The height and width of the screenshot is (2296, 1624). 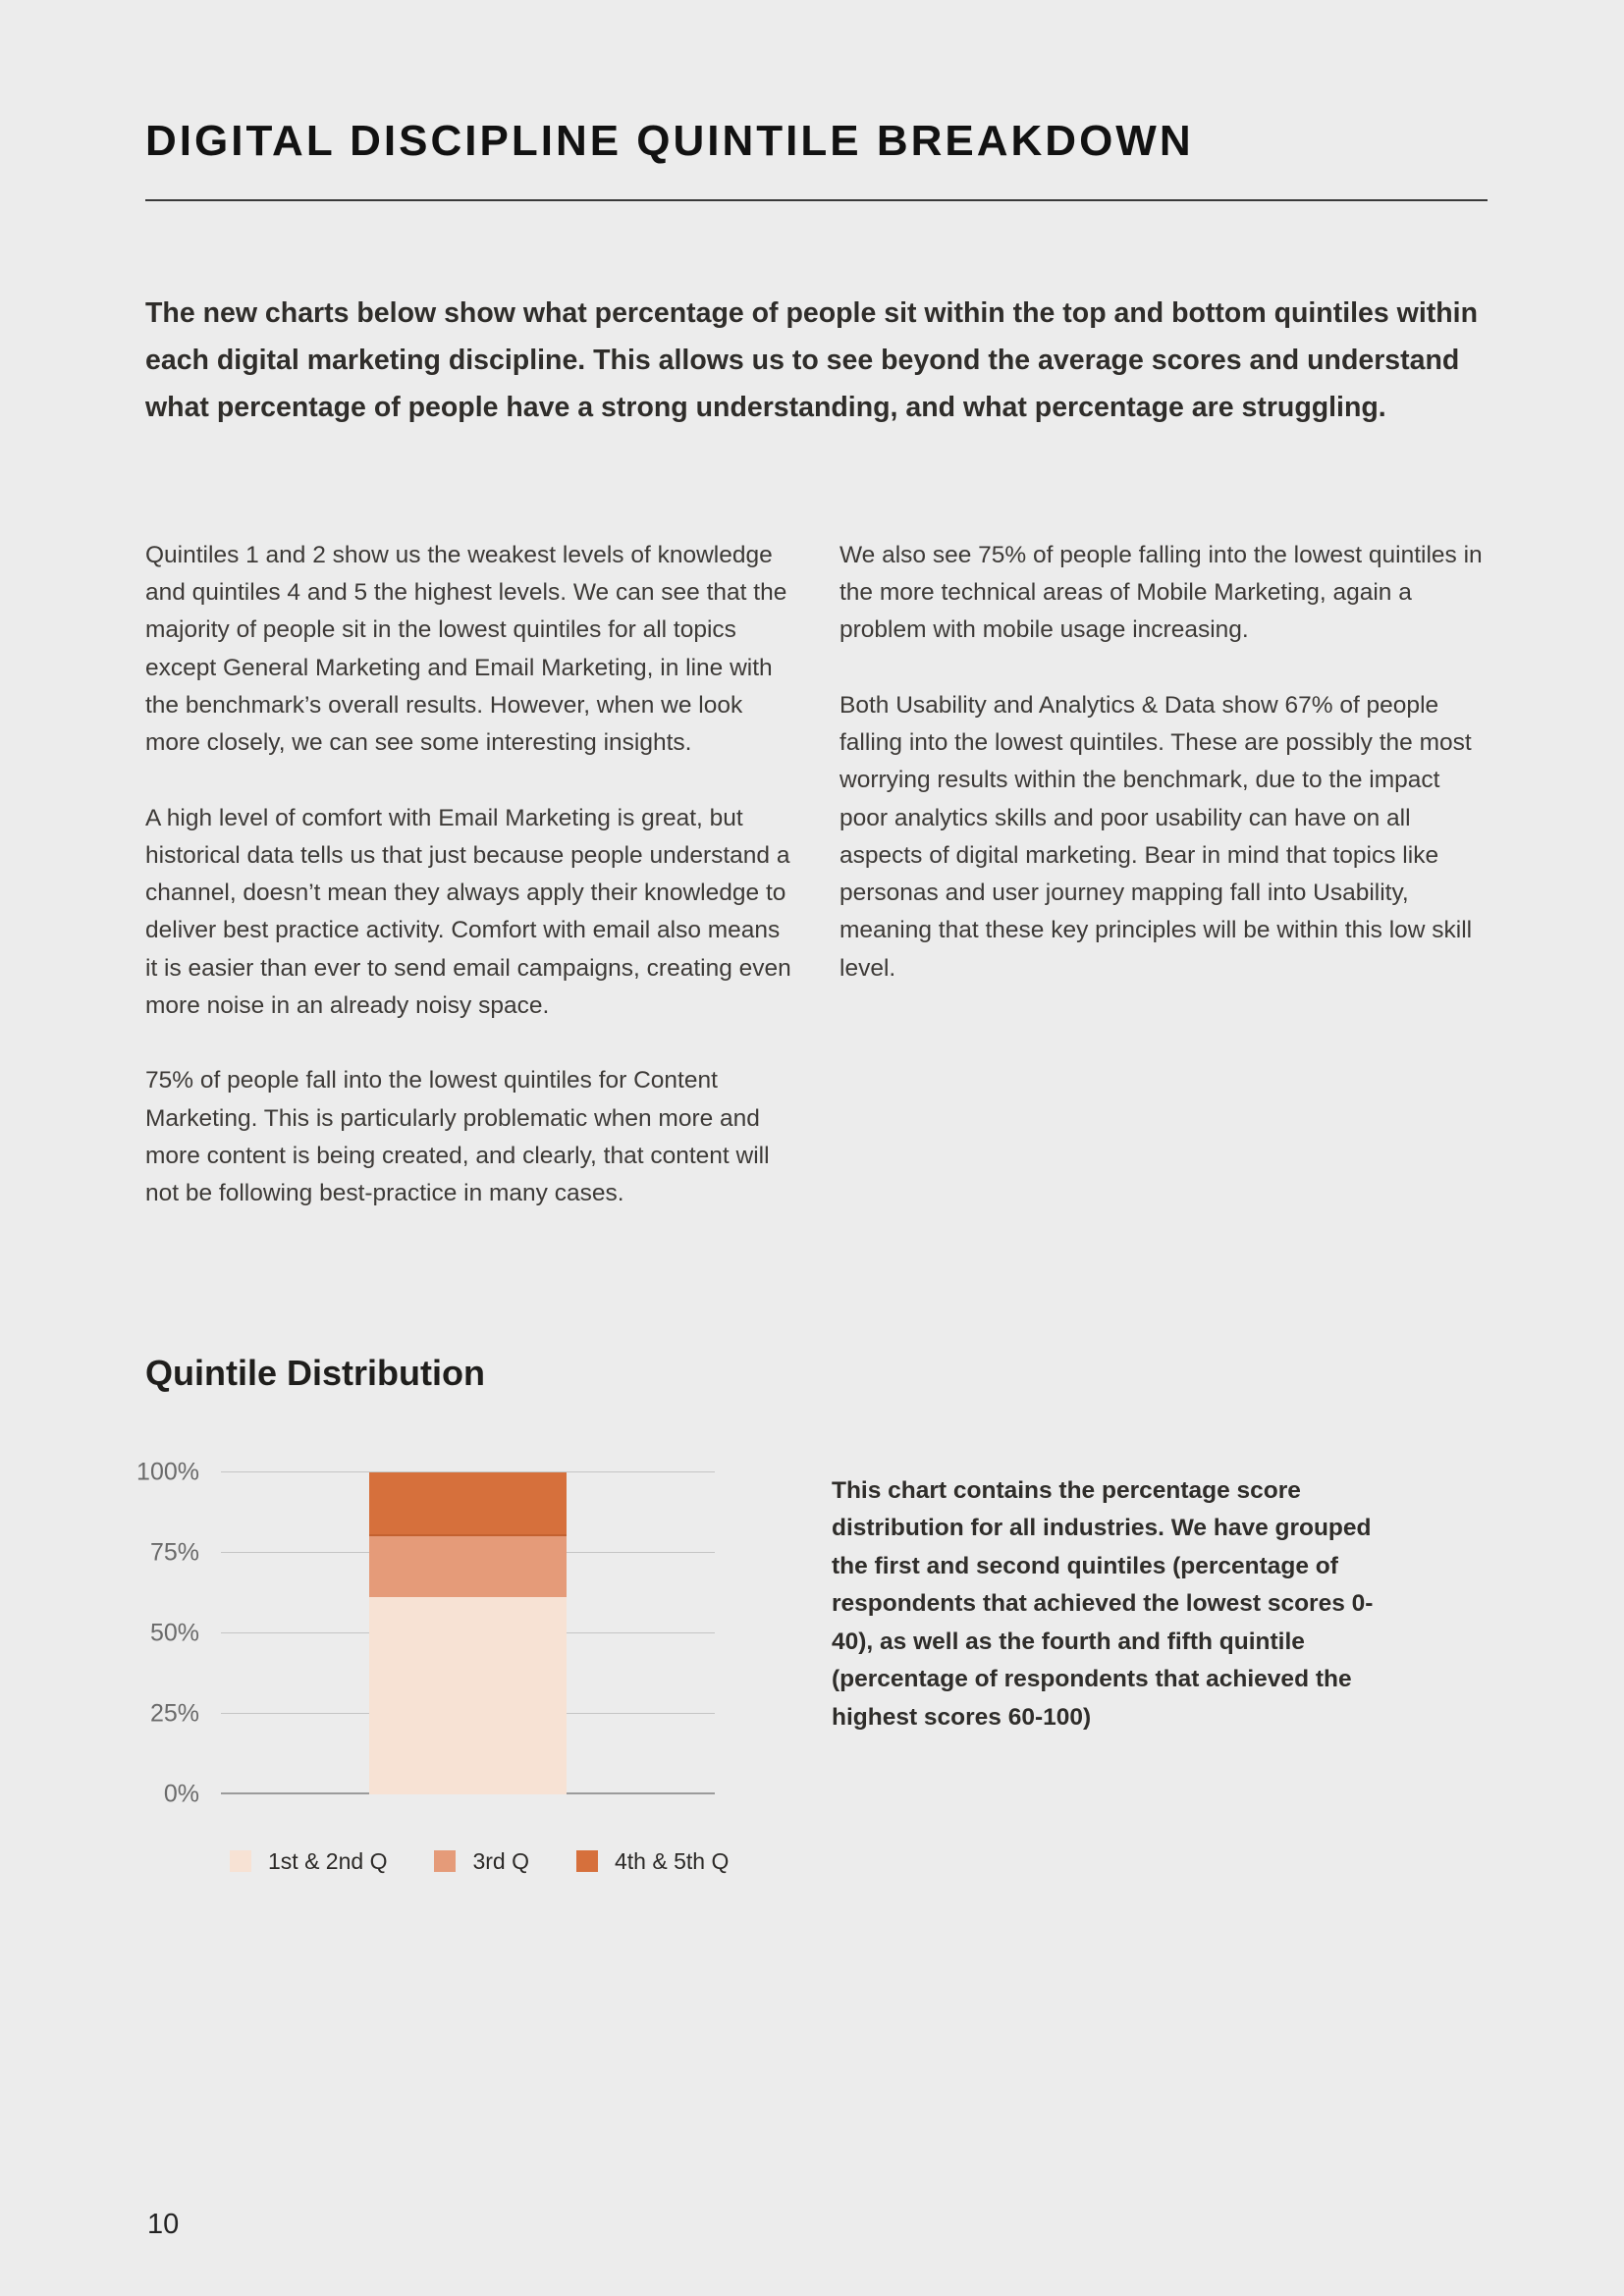 What do you see at coordinates (500, 1861) in the screenshot?
I see `legend-label: 3rd Q` at bounding box center [500, 1861].